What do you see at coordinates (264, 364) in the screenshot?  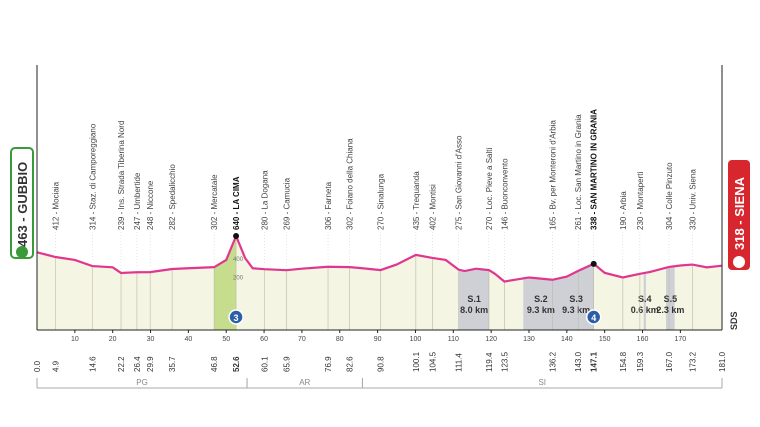 I see `distance-label: 60.1` at bounding box center [264, 364].